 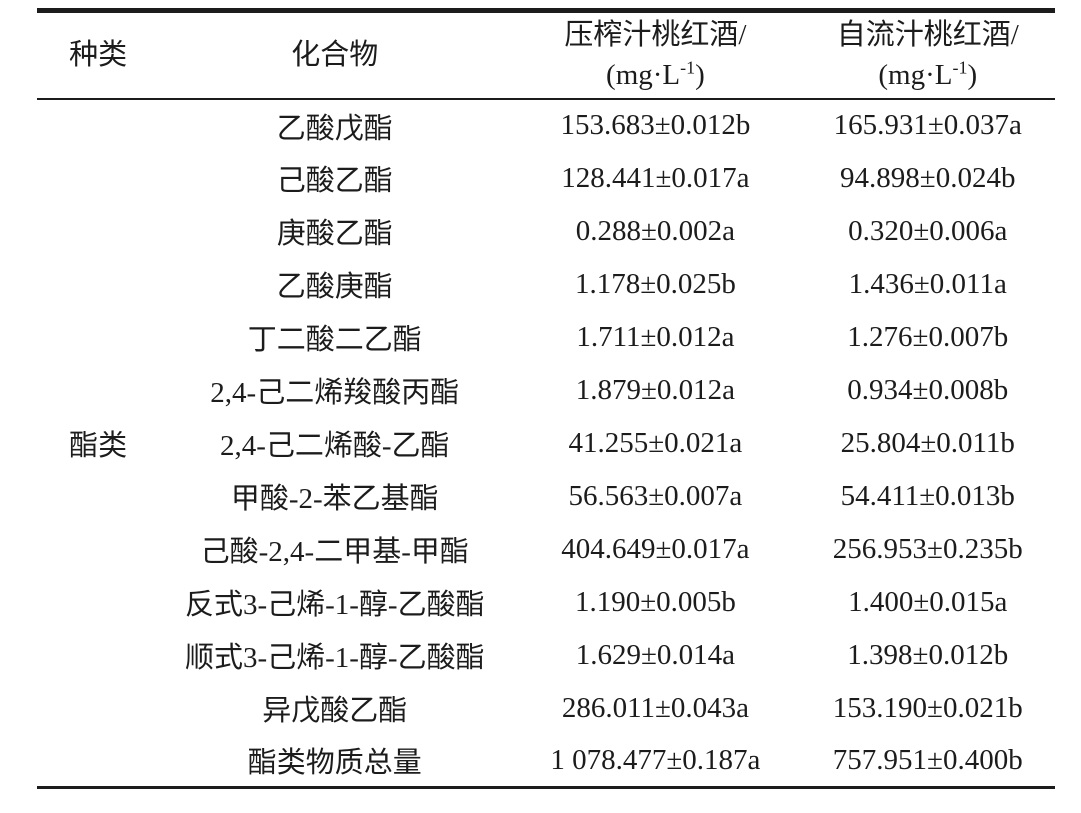 What do you see at coordinates (655, 442) in the screenshot?
I see `pressed-value-cell: 41.255±0.021a` at bounding box center [655, 442].